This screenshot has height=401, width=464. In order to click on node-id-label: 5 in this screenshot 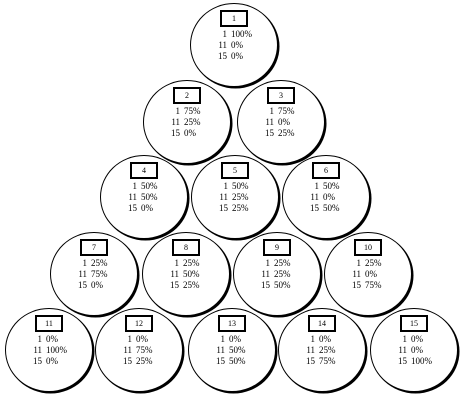, I will do `click(235, 170)`.